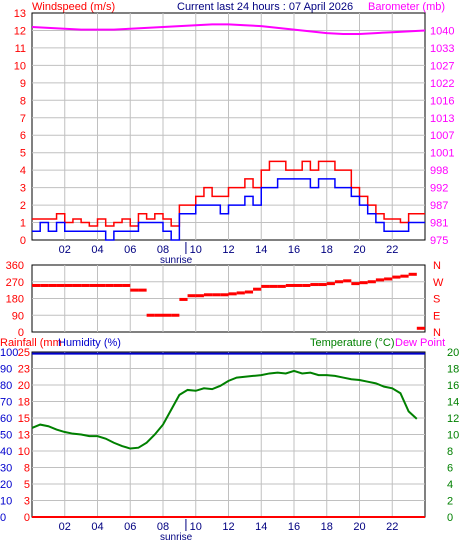 The width and height of the screenshot is (463, 542). What do you see at coordinates (24, 452) in the screenshot?
I see `rain-tick-label: 10` at bounding box center [24, 452].